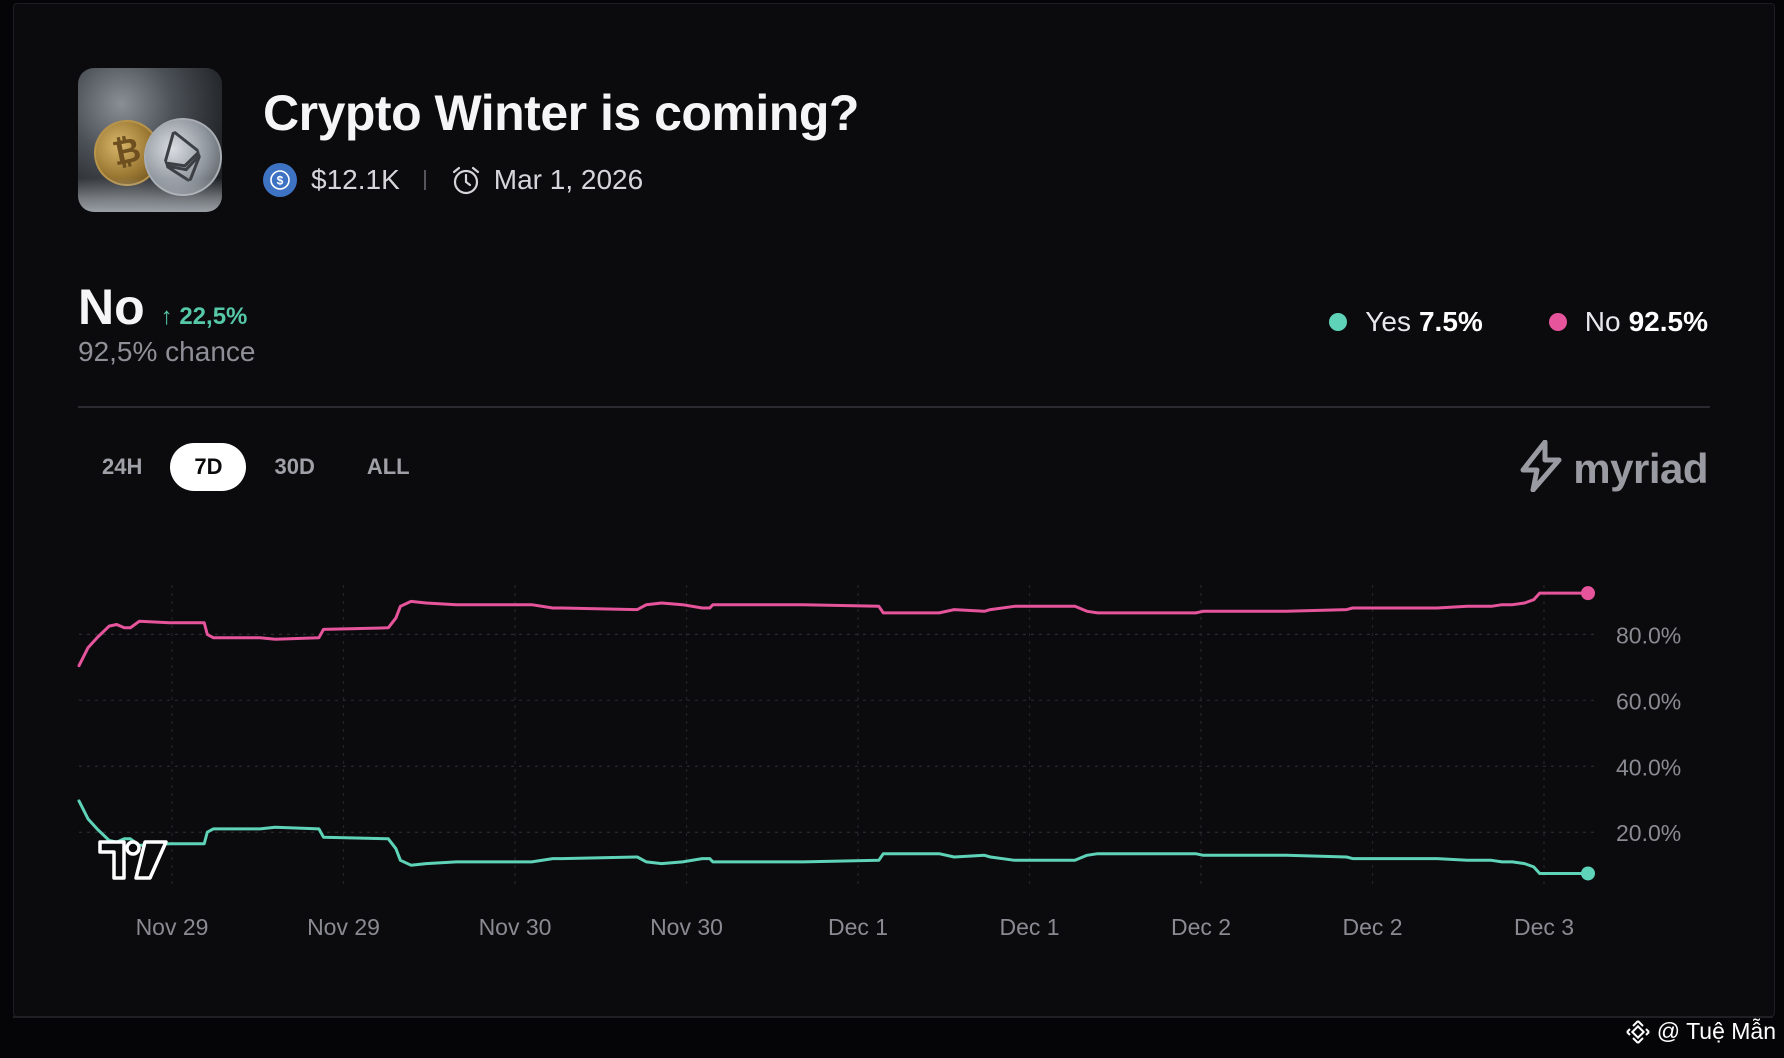 The width and height of the screenshot is (1784, 1058). What do you see at coordinates (1648, 701) in the screenshot?
I see `y-tick-label: 60.0%` at bounding box center [1648, 701].